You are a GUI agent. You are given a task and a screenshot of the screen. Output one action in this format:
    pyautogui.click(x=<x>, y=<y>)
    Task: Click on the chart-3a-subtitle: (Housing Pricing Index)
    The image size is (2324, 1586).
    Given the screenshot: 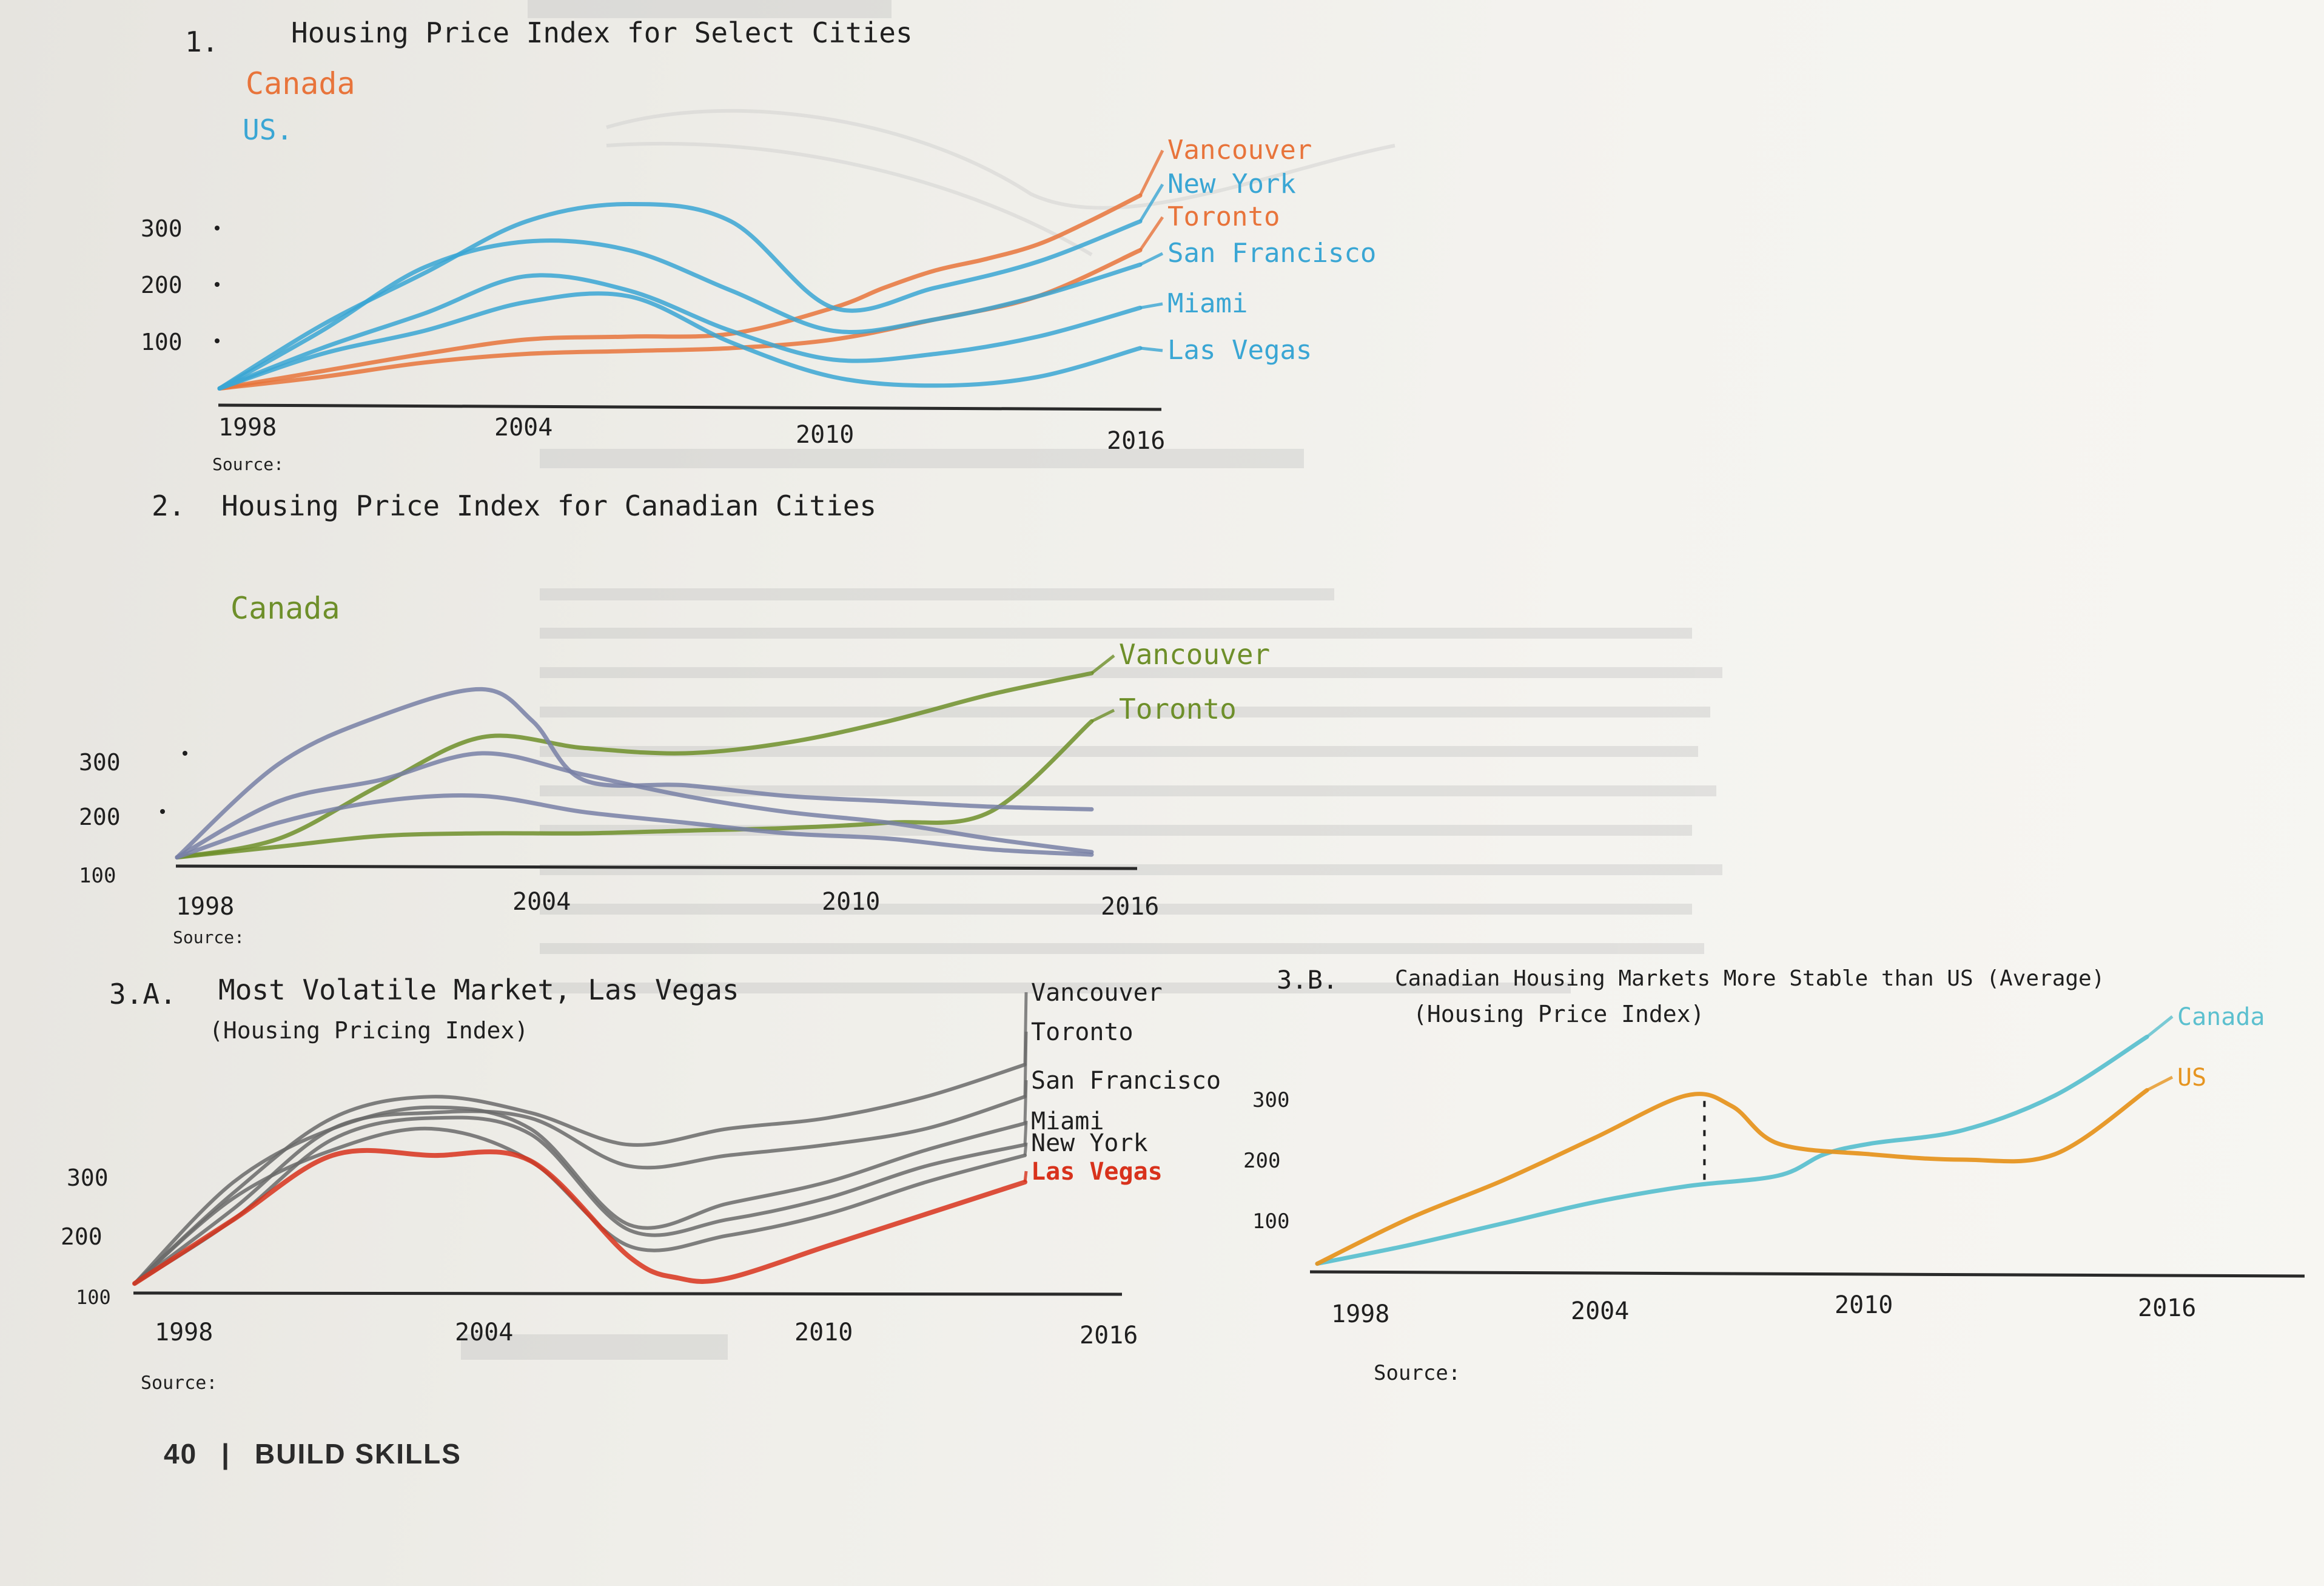 What is the action you would take?
    pyautogui.click(x=368, y=1030)
    